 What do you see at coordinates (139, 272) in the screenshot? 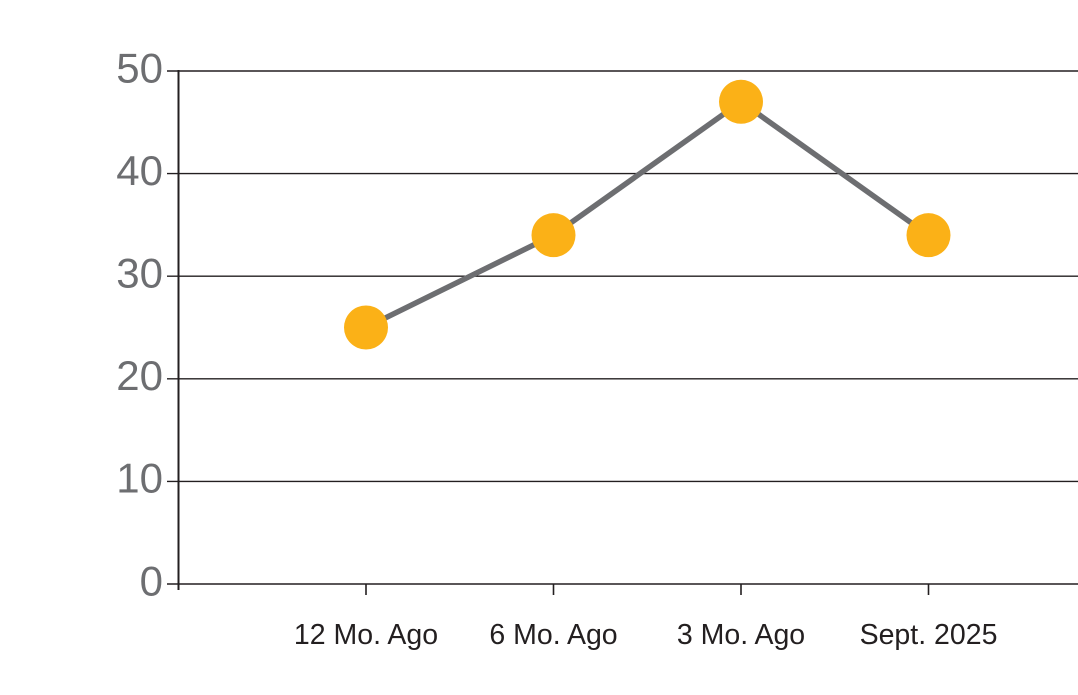
I see `y-tick-label: 30` at bounding box center [139, 272].